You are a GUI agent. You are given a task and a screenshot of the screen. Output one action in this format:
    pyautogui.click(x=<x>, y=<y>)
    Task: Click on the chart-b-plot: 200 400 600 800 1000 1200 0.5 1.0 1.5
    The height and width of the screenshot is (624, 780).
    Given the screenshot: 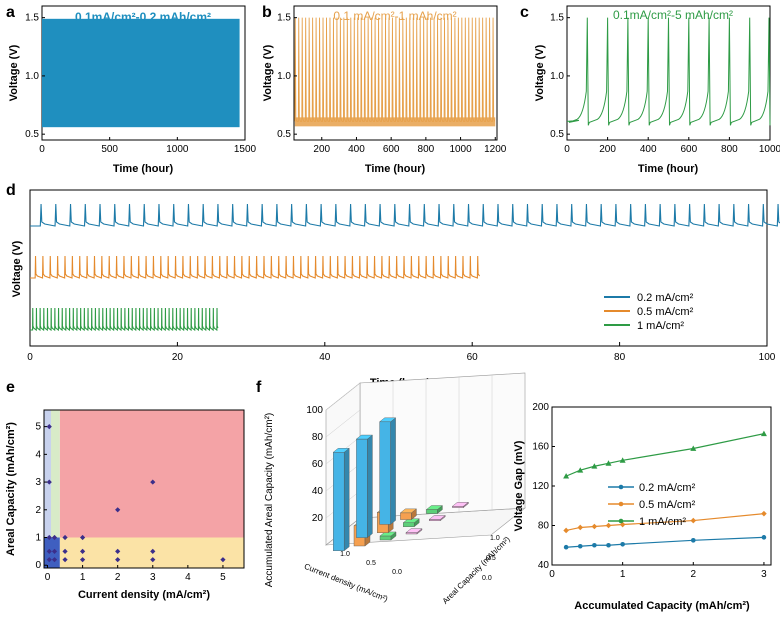 What is the action you would take?
    pyautogui.click(x=392, y=84)
    